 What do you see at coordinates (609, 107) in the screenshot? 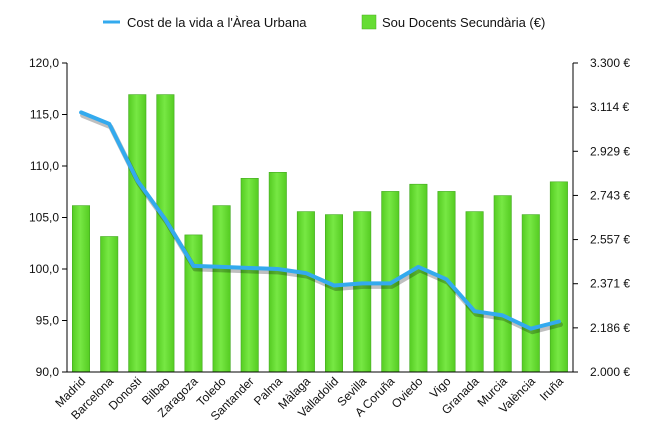
I see `right-tick-label: 3.114 €` at bounding box center [609, 107].